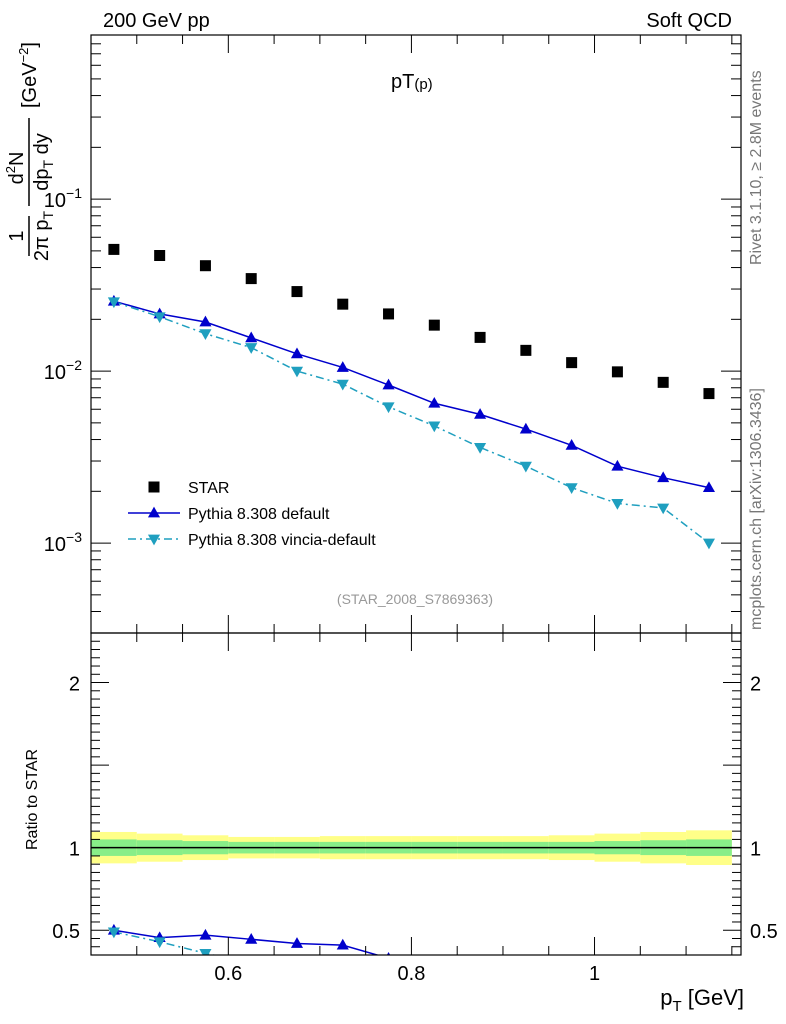 This screenshot has height=1024, width=786. What do you see at coordinates (689, 21) in the screenshot?
I see `header-right-label: Soft QCD` at bounding box center [689, 21].